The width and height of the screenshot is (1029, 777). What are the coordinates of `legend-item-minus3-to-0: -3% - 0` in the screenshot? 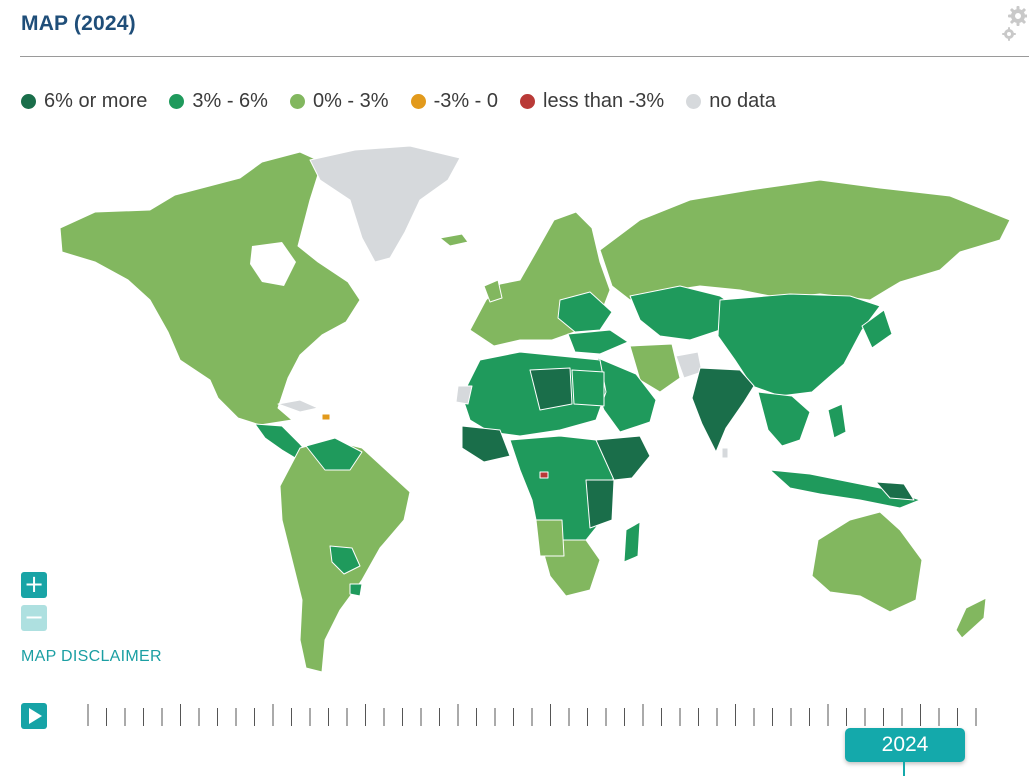 It's located at (454, 101).